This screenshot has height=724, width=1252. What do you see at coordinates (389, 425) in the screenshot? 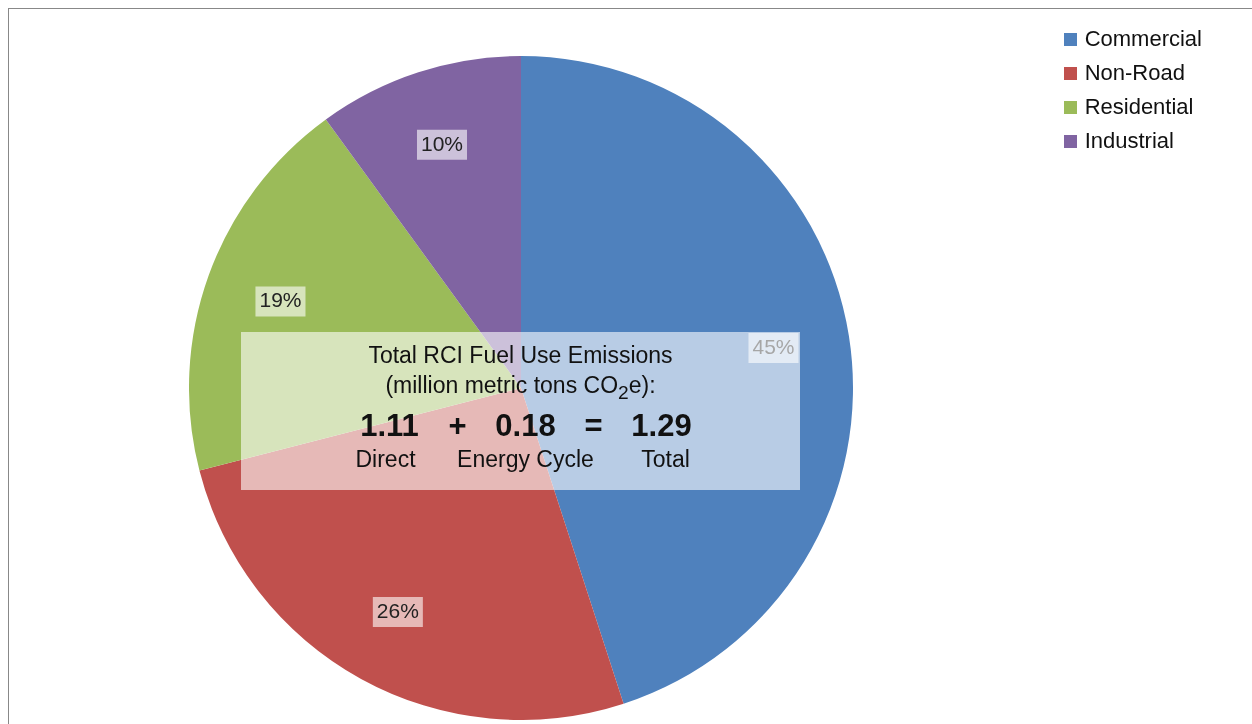
I see `text: 1.11` at bounding box center [389, 425].